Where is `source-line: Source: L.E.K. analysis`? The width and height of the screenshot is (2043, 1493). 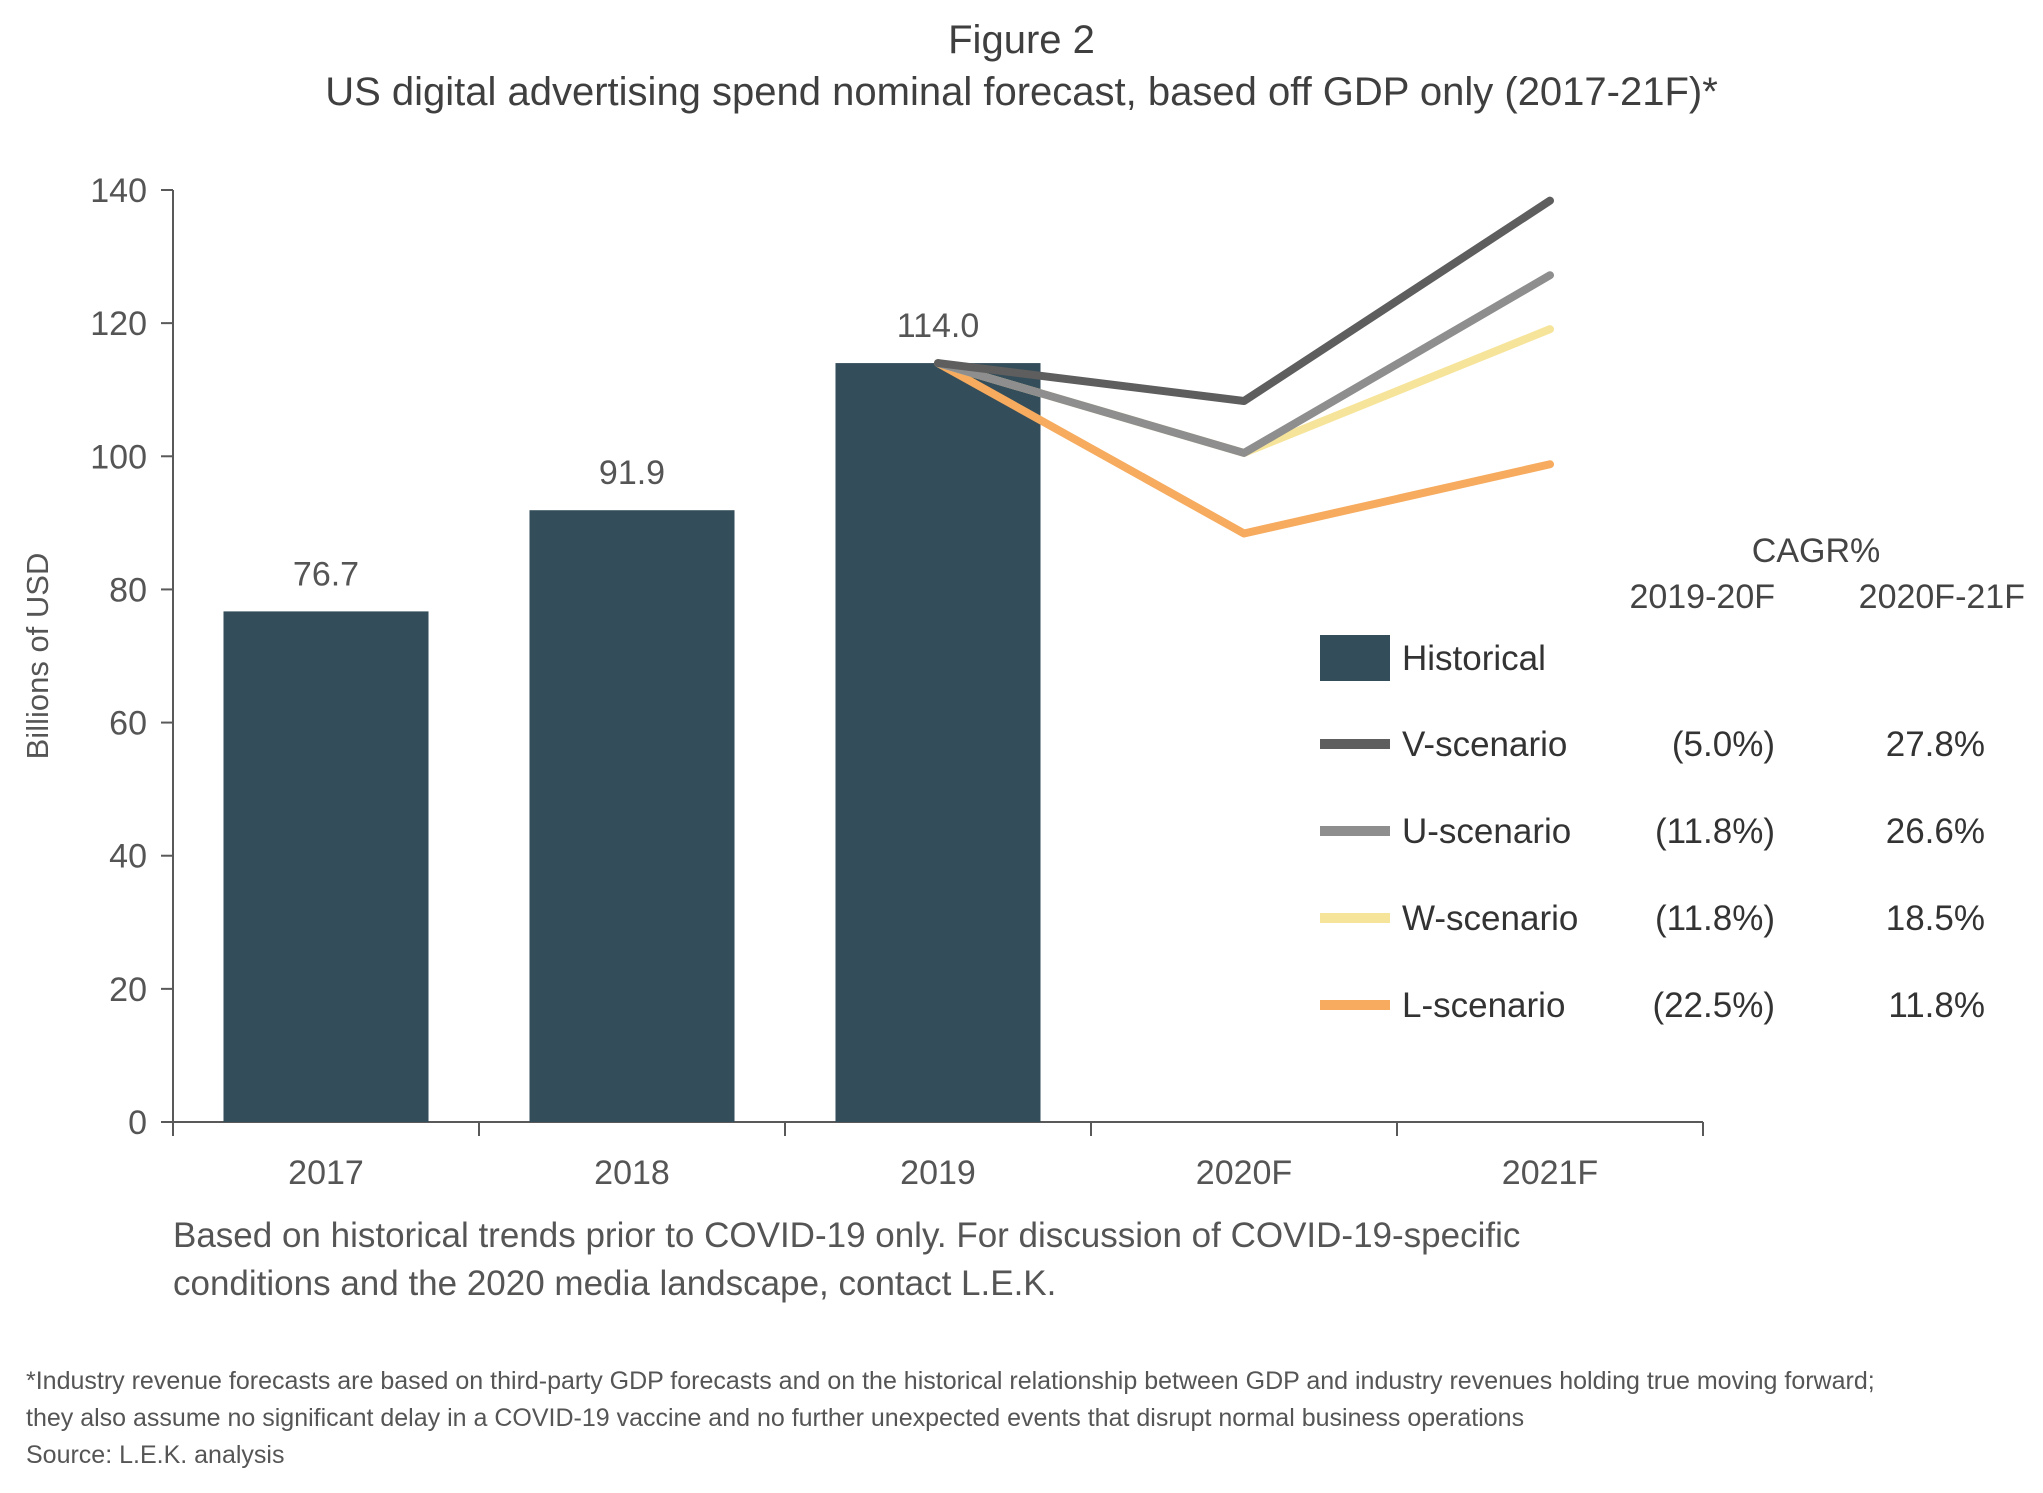 source-line: Source: L.E.K. analysis is located at coordinates (155, 1455).